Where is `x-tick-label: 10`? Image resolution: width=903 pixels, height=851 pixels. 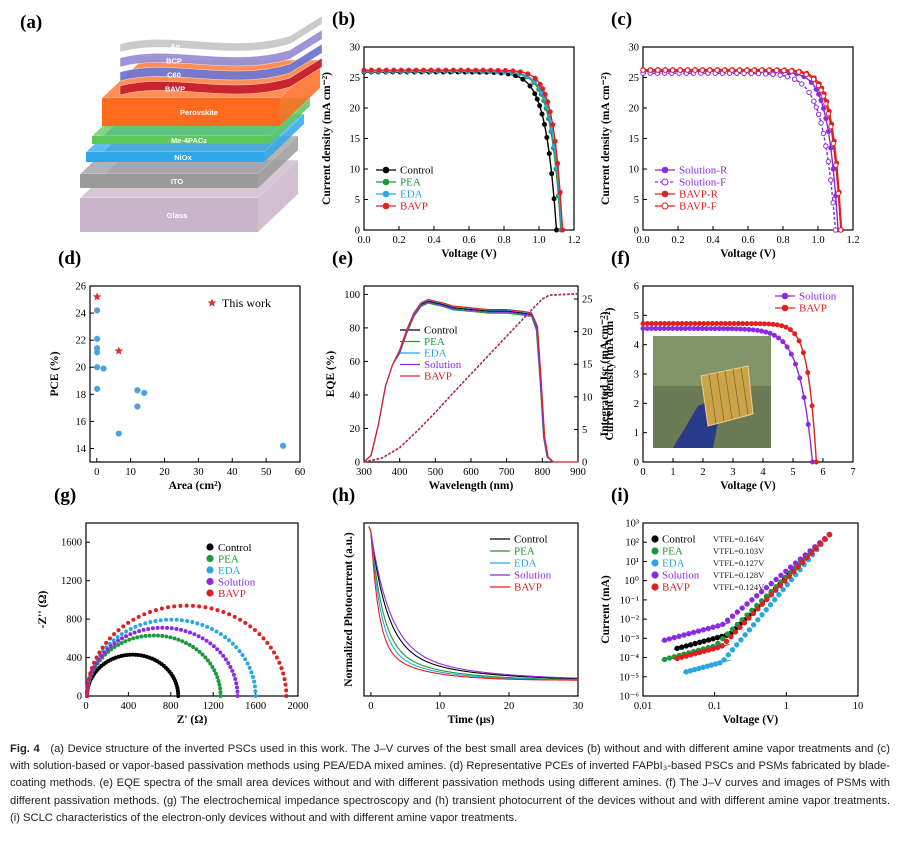
x-tick-label: 10 is located at coordinates (440, 706).